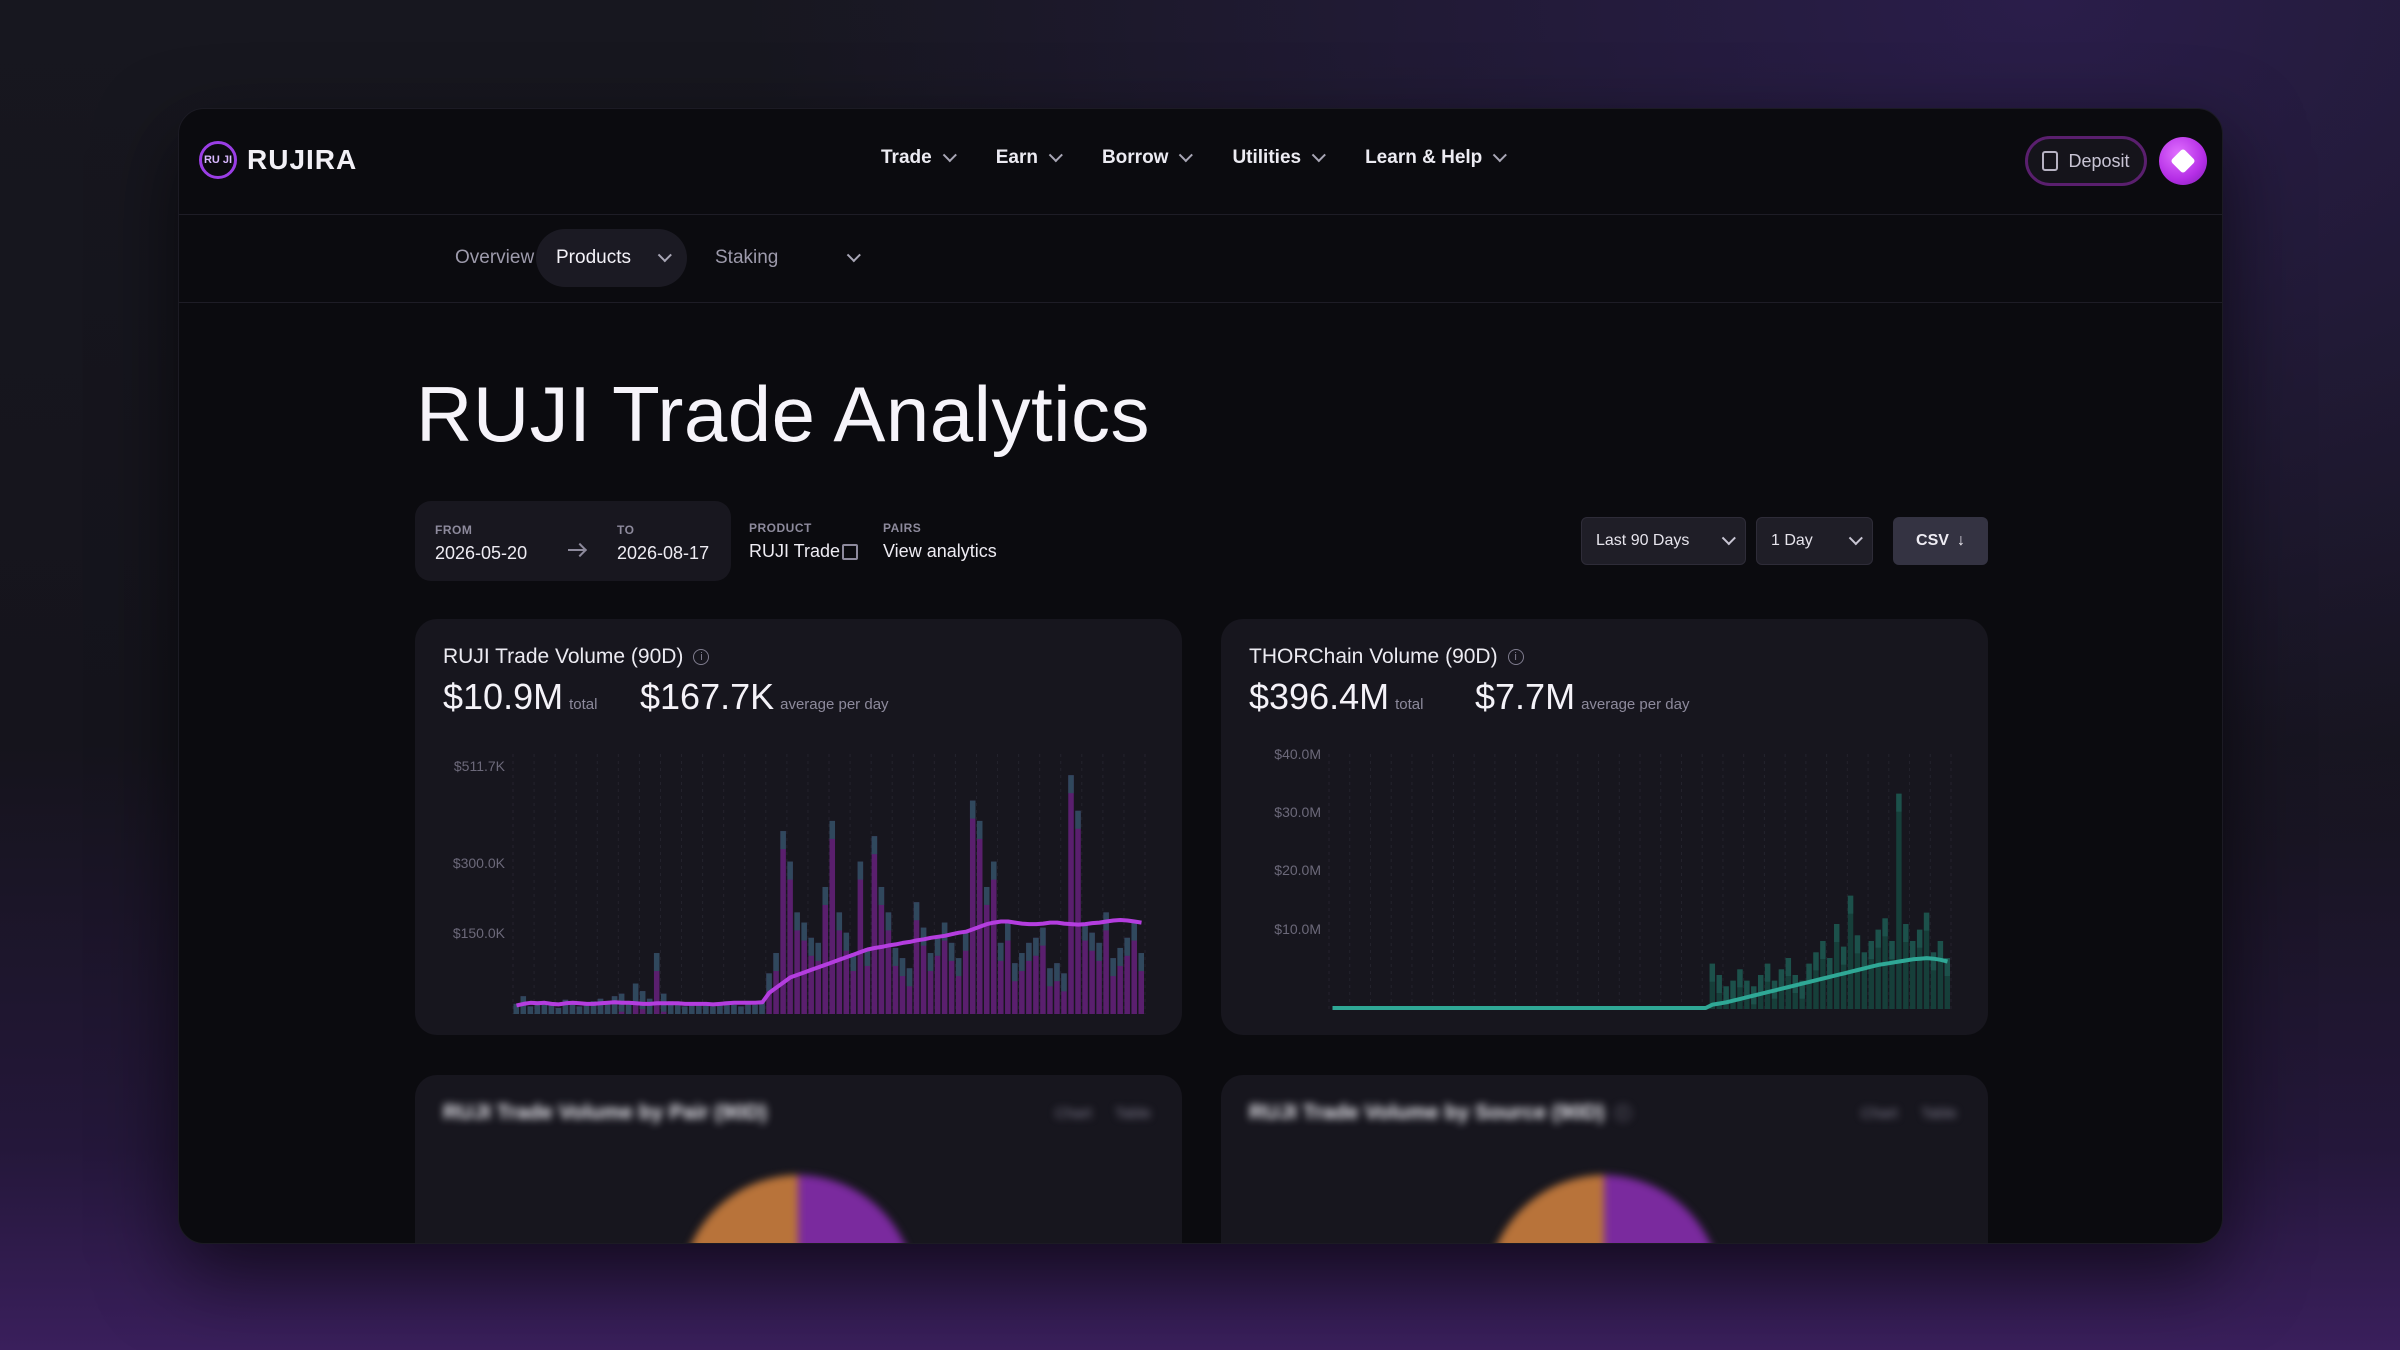 The image size is (2400, 1350). What do you see at coordinates (1663, 541) in the screenshot?
I see `range-select: Last 90 Days` at bounding box center [1663, 541].